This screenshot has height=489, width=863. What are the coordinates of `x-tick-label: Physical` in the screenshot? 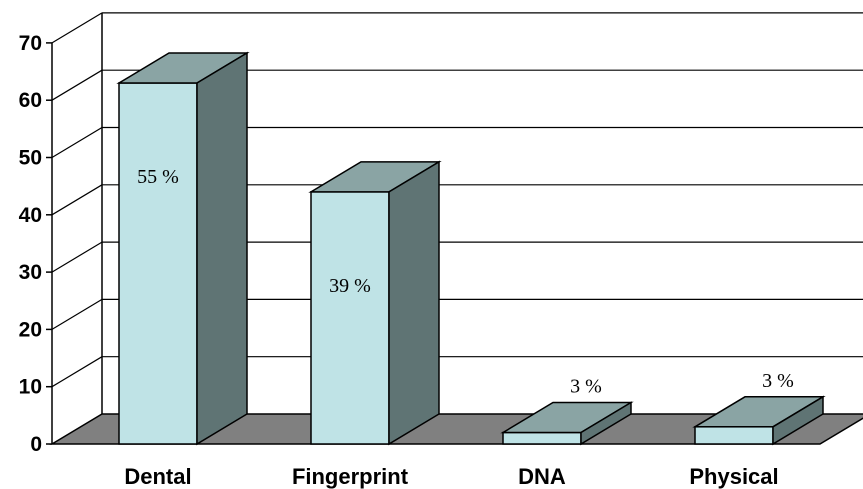 It's located at (733, 476).